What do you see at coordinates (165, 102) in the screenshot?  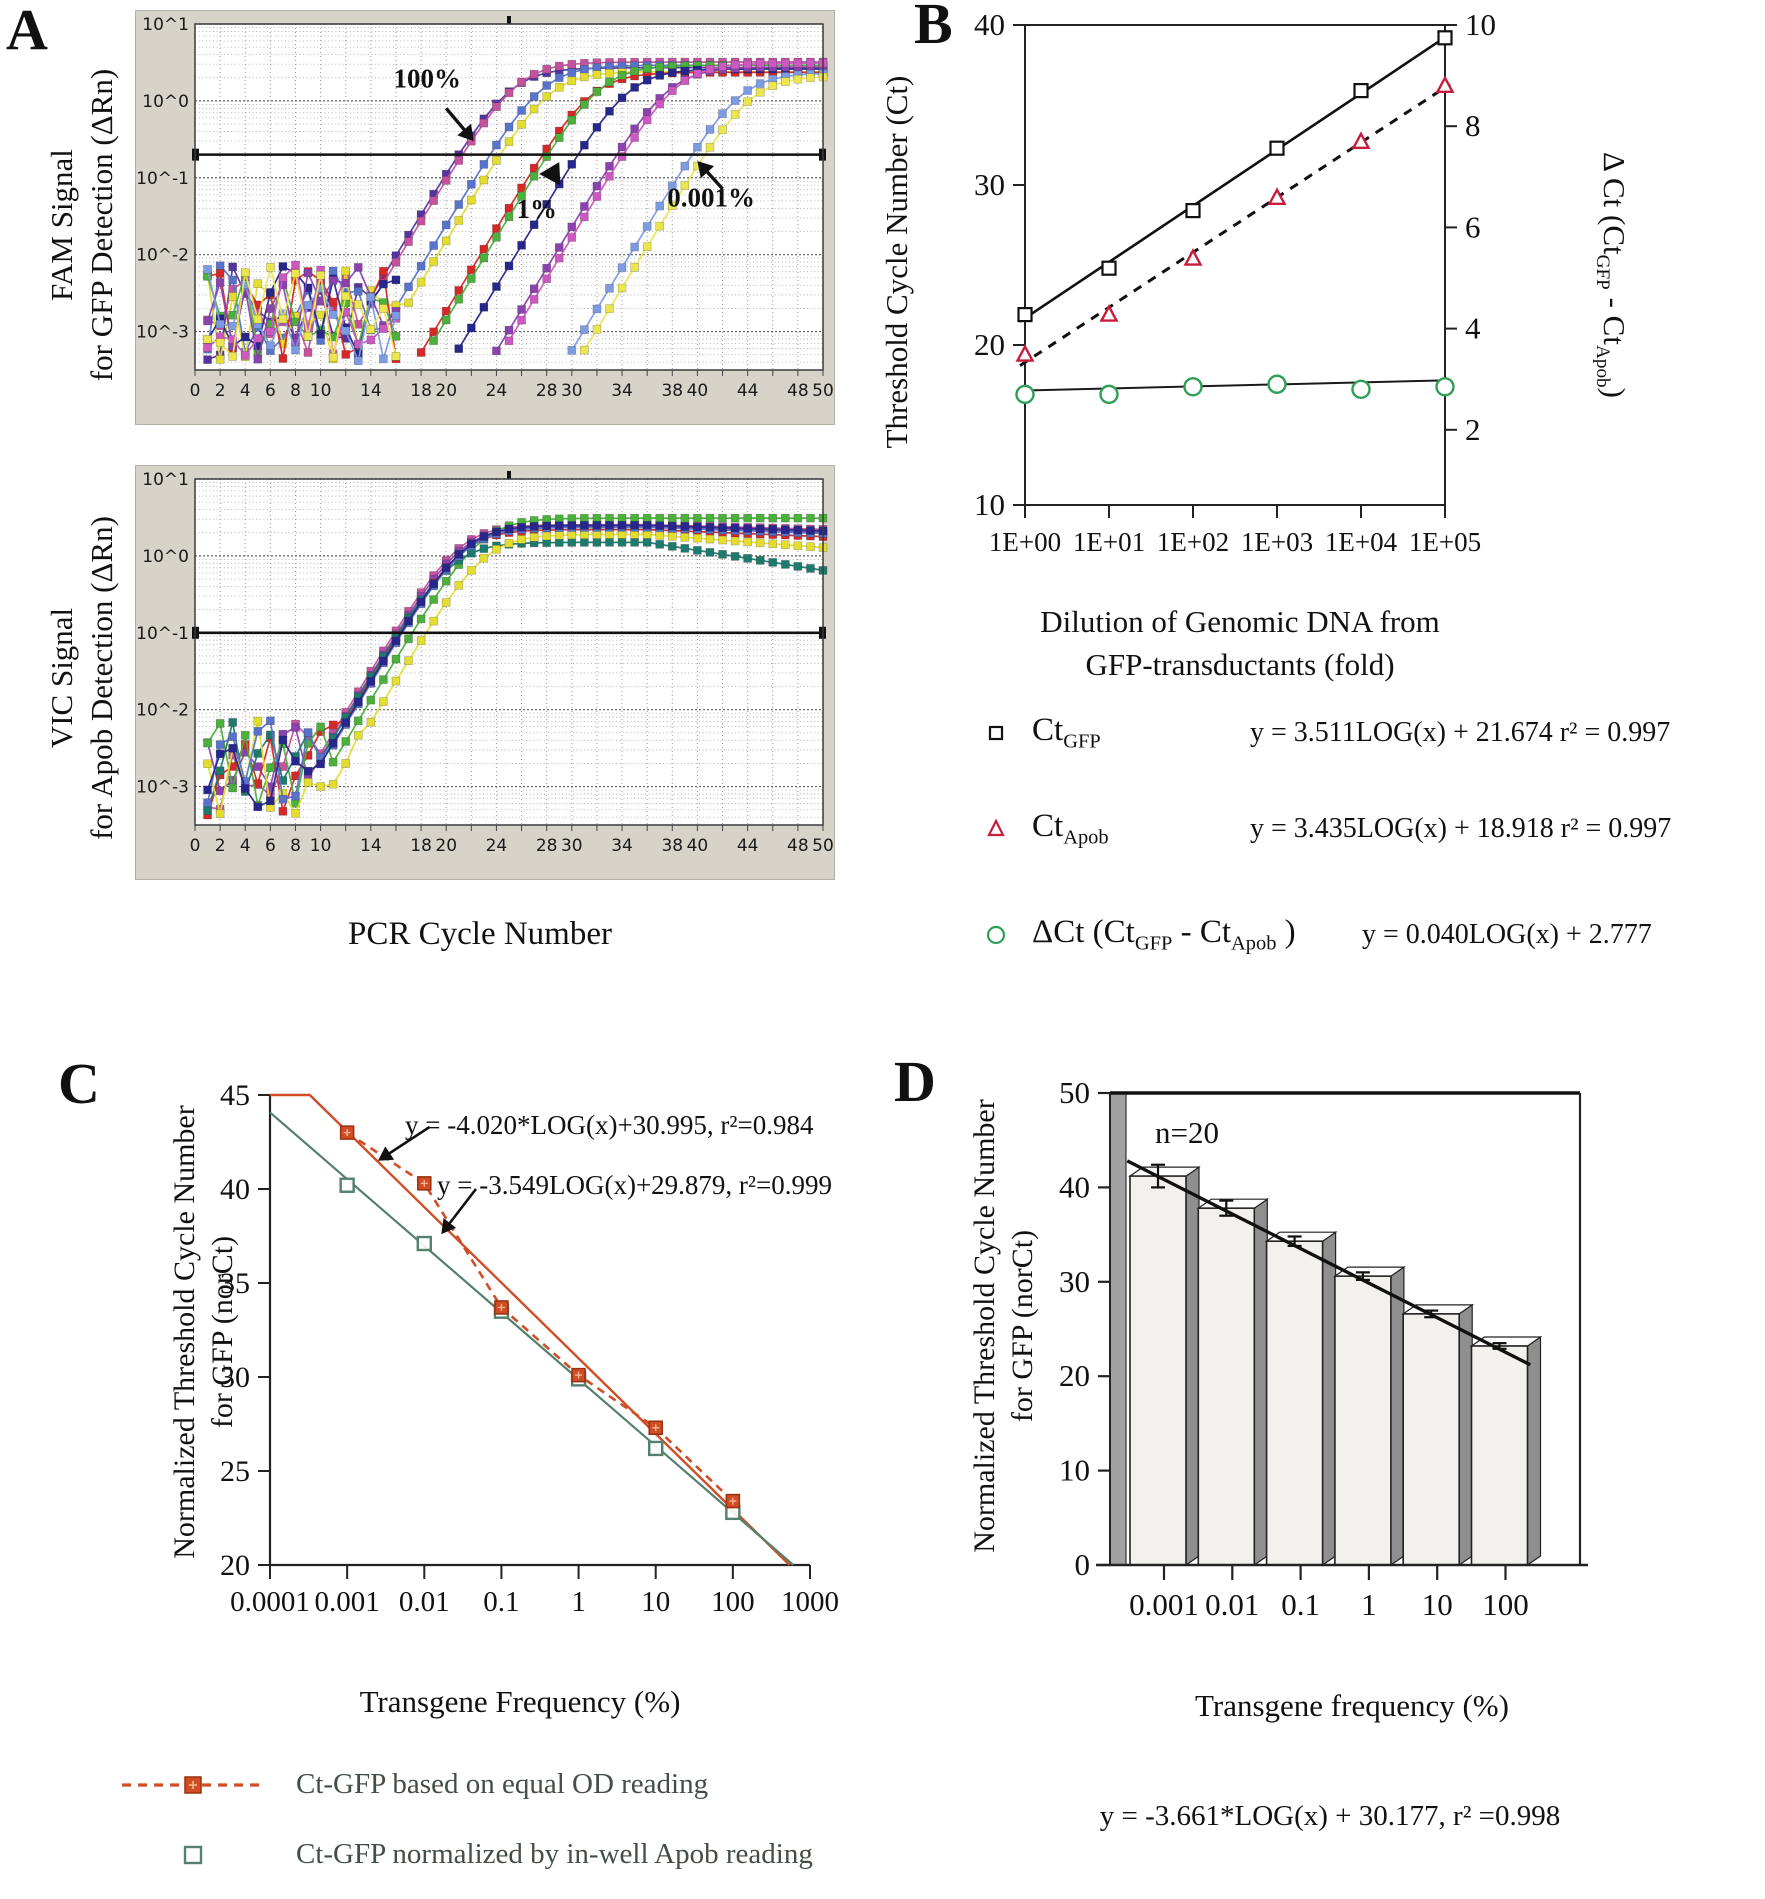 I see `svg-text: 10^0` at bounding box center [165, 102].